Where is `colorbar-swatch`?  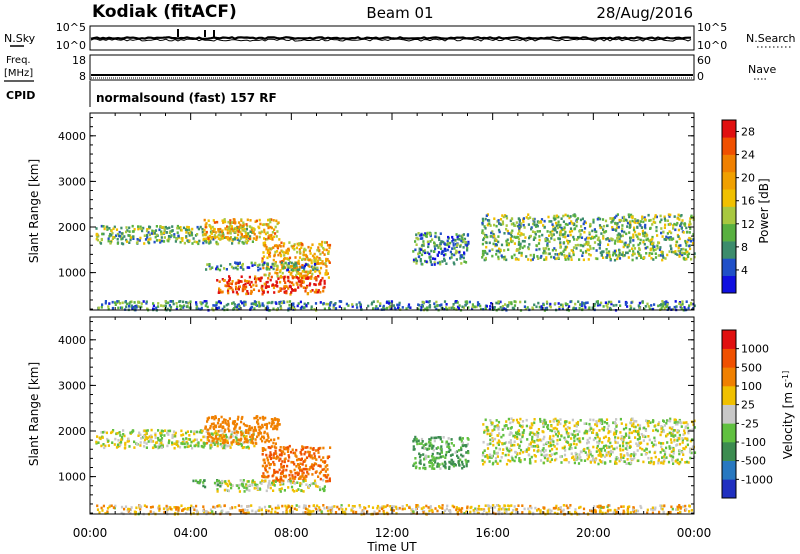
colorbar-swatch is located at coordinates (729, 250).